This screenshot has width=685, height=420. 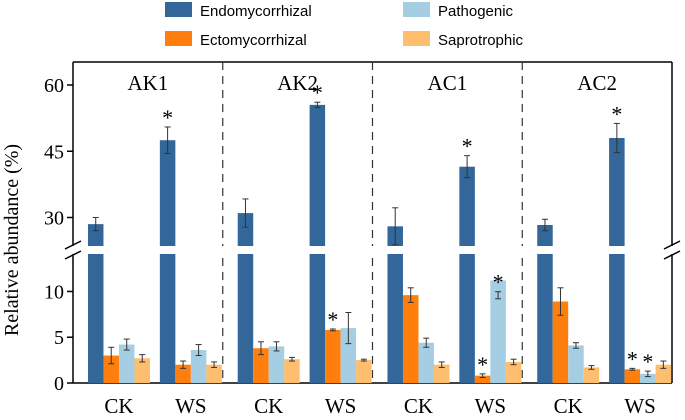 What do you see at coordinates (256, 11) in the screenshot?
I see `legend-label: Endomycorrhizal` at bounding box center [256, 11].